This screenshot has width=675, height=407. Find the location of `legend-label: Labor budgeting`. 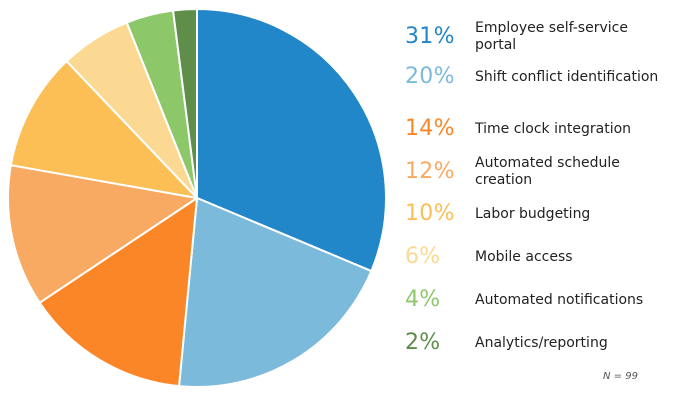

legend-label: Labor budgeting is located at coordinates (533, 213).